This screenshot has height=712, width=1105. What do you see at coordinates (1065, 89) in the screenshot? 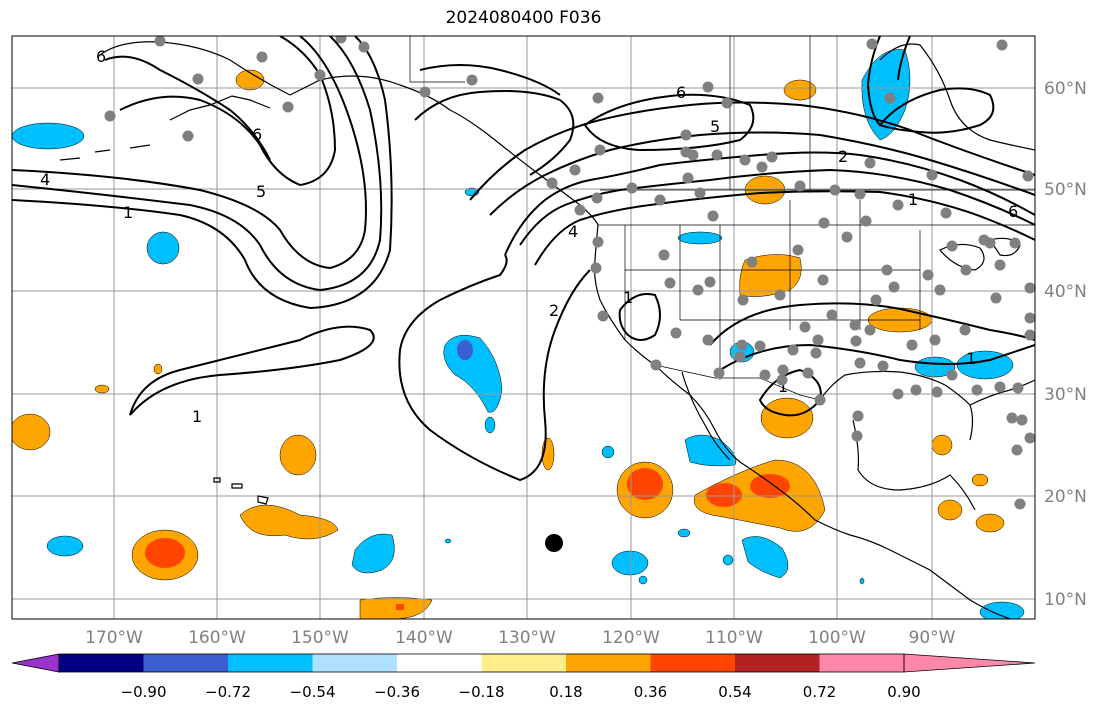
I see `lat-tick-label: 60°N` at bounding box center [1065, 89].